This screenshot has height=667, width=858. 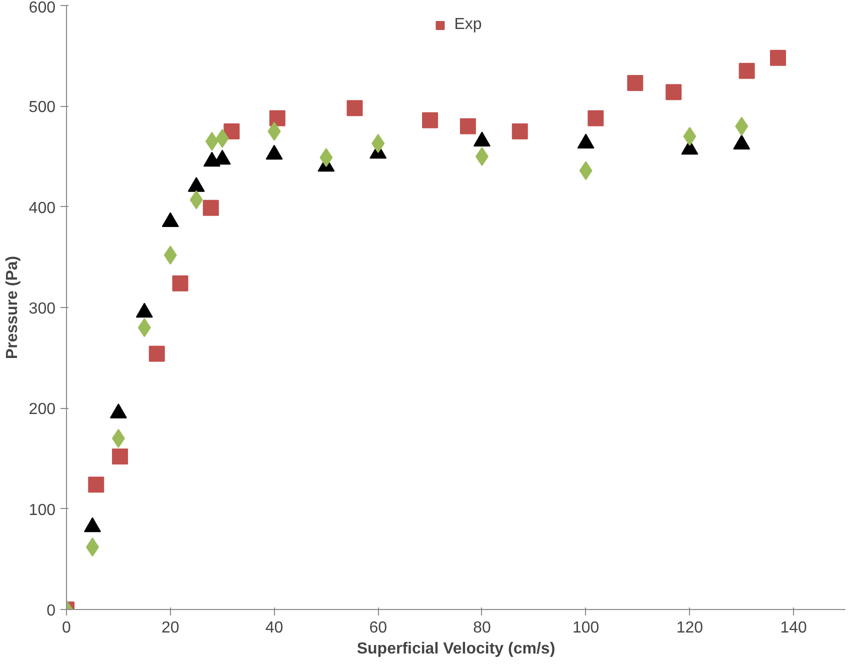 What do you see at coordinates (42, 208) in the screenshot?
I see `y-tick-label: 400` at bounding box center [42, 208].